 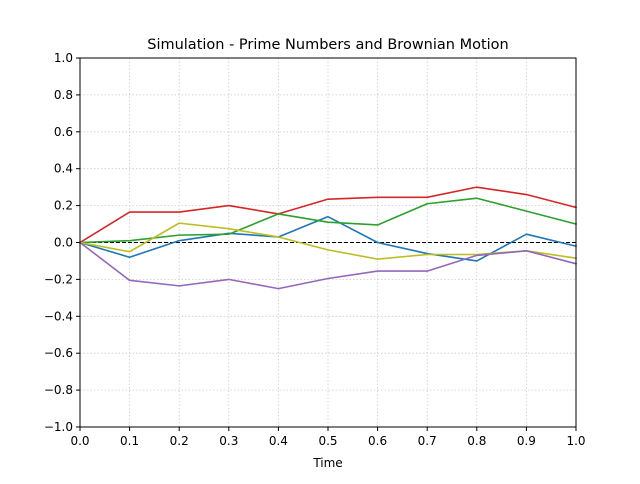 What do you see at coordinates (63, 169) in the screenshot?
I see `y-tick-label: 0.4` at bounding box center [63, 169].